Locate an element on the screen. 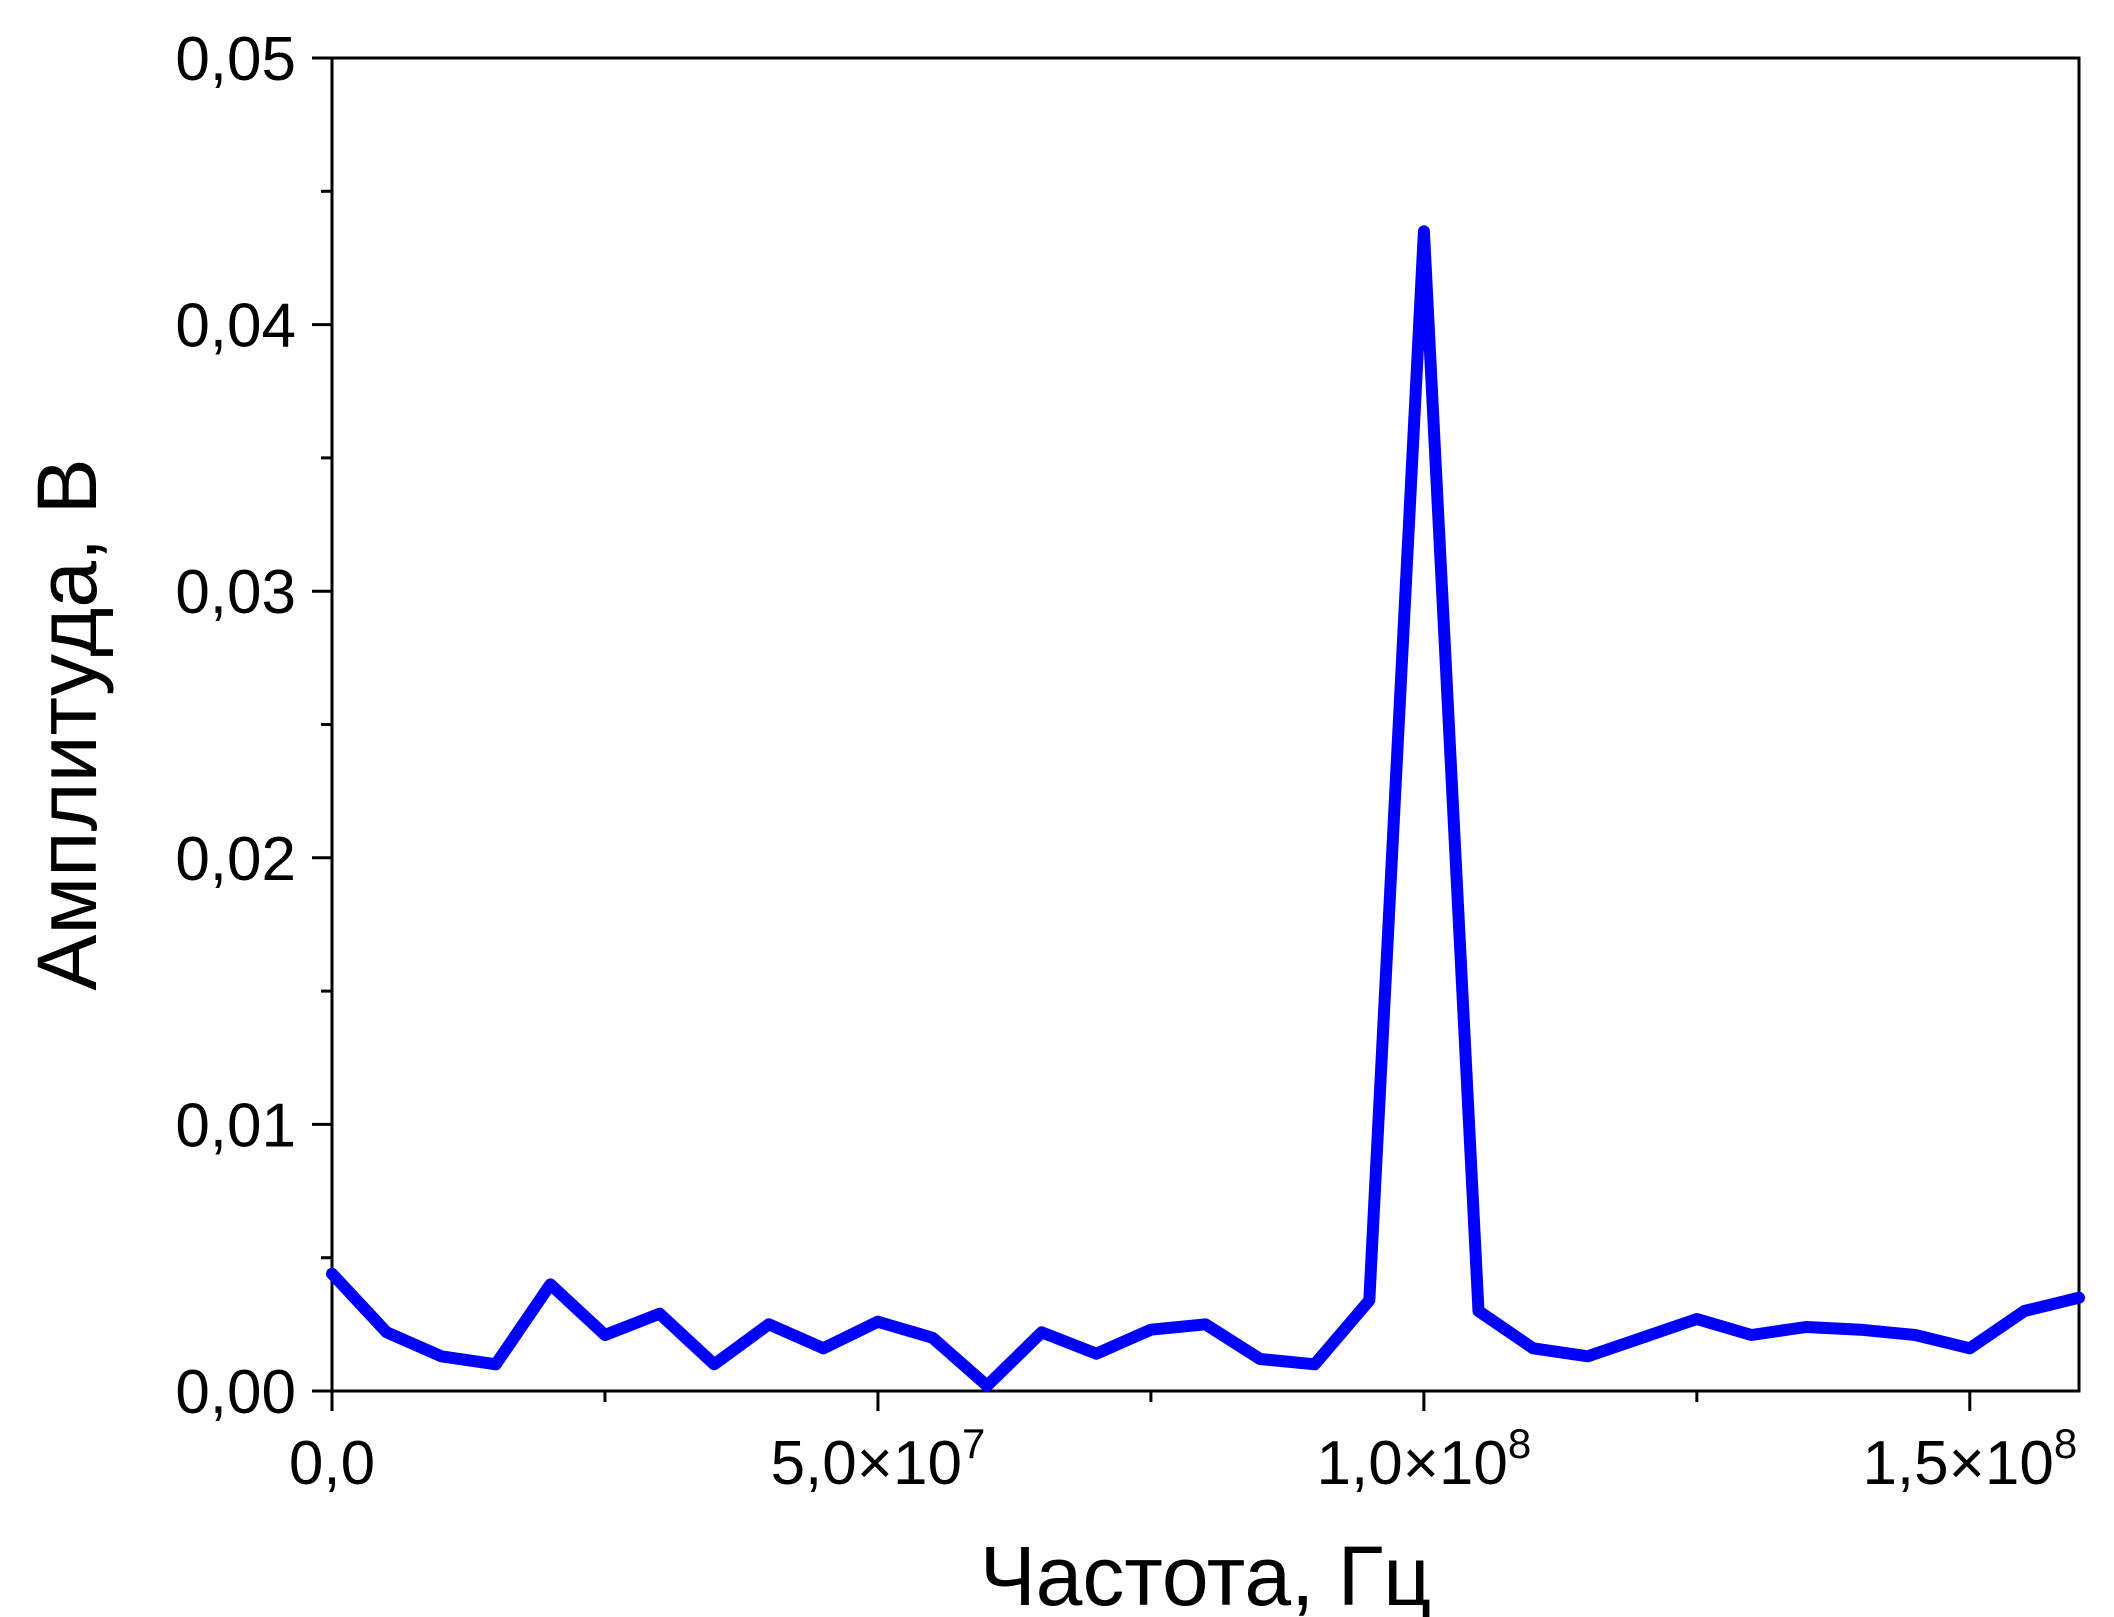 This screenshot has width=2114, height=1617. y-axis-title: Амплитуда, В is located at coordinates (67, 724).